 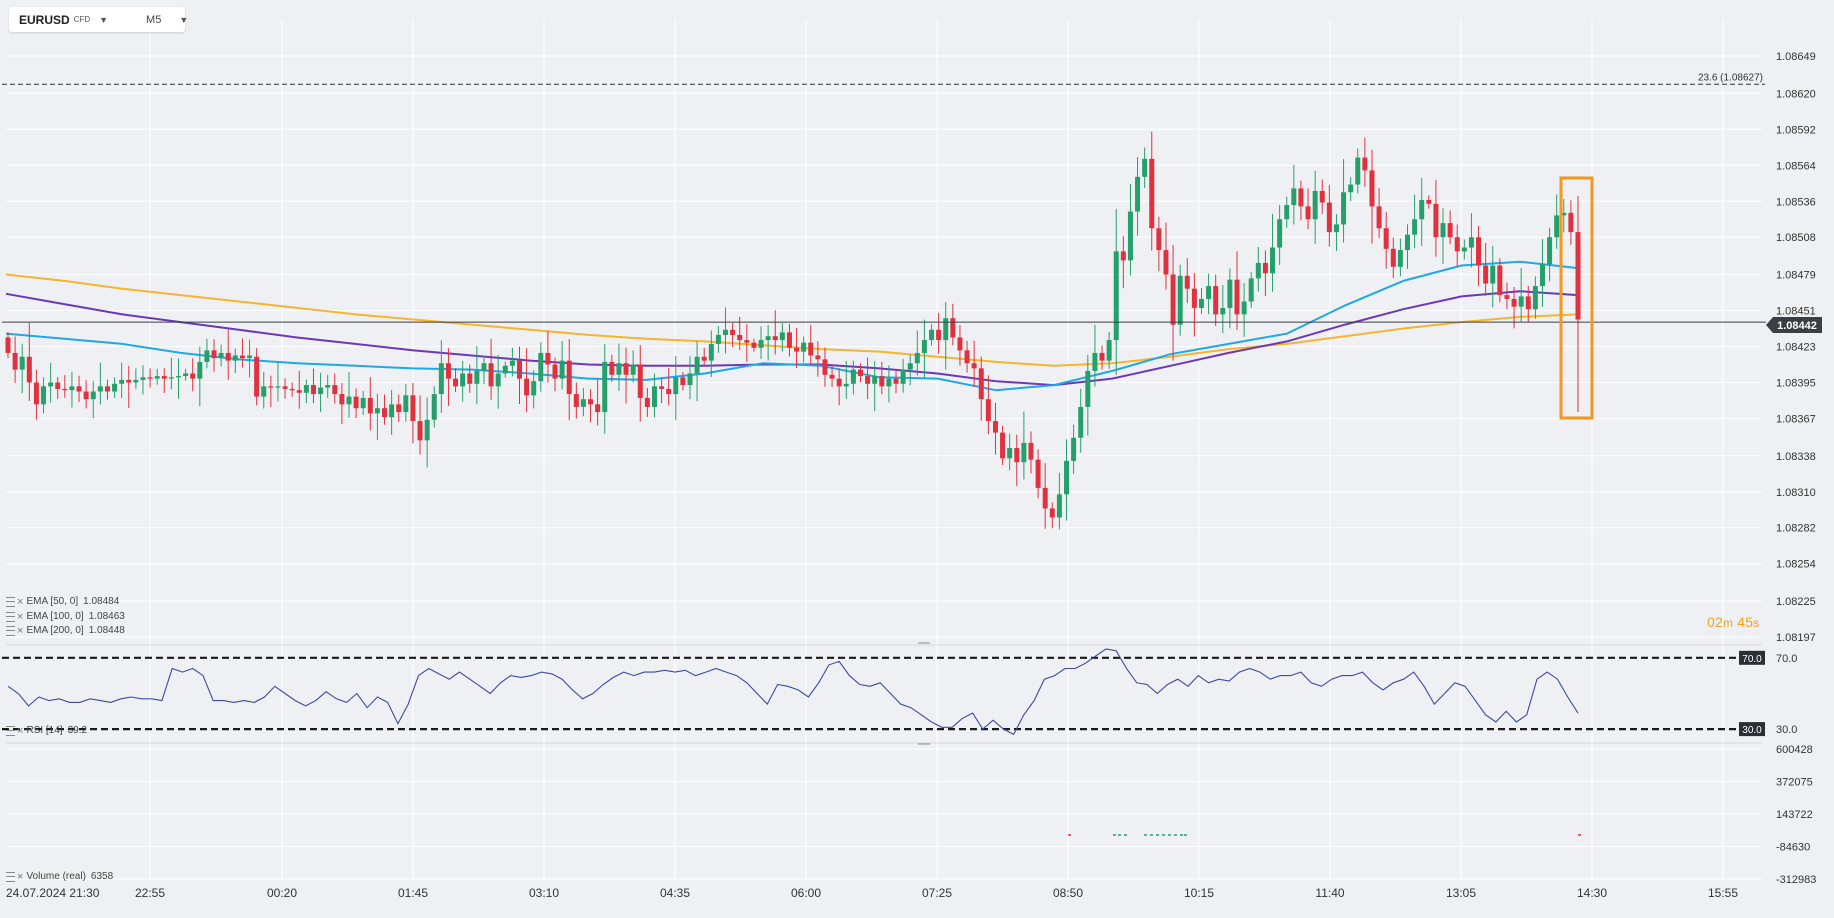 What do you see at coordinates (1461, 893) in the screenshot?
I see `x-tick-label: 13:05` at bounding box center [1461, 893].